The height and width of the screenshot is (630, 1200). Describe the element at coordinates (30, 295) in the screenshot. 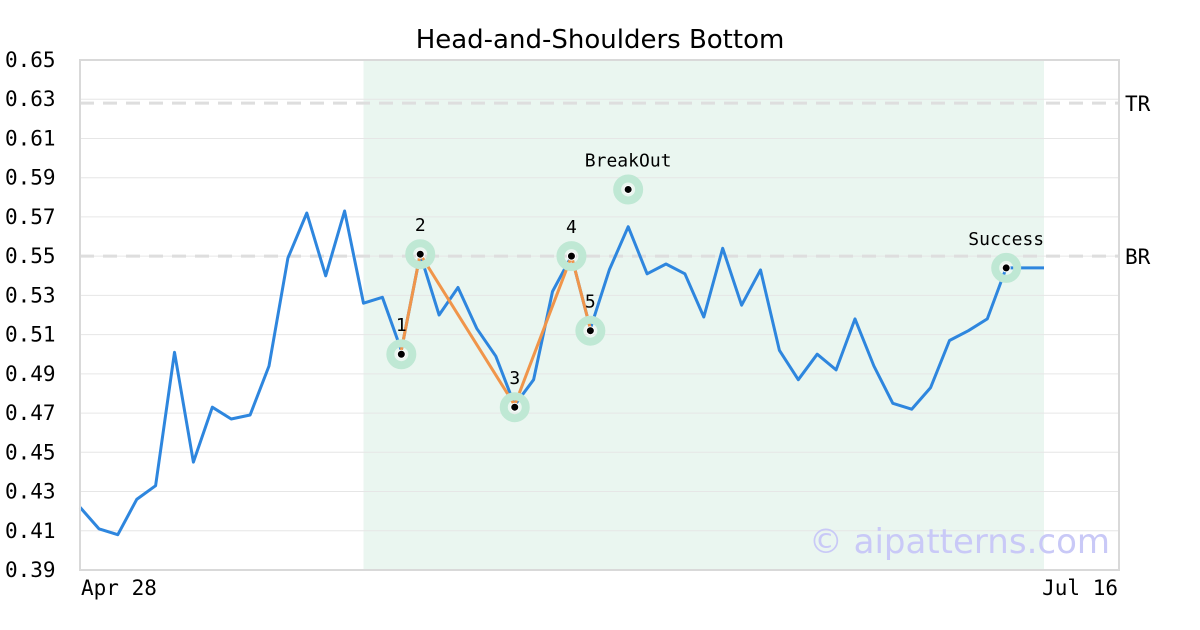

I see `y-tick-label: 0.53` at that location.